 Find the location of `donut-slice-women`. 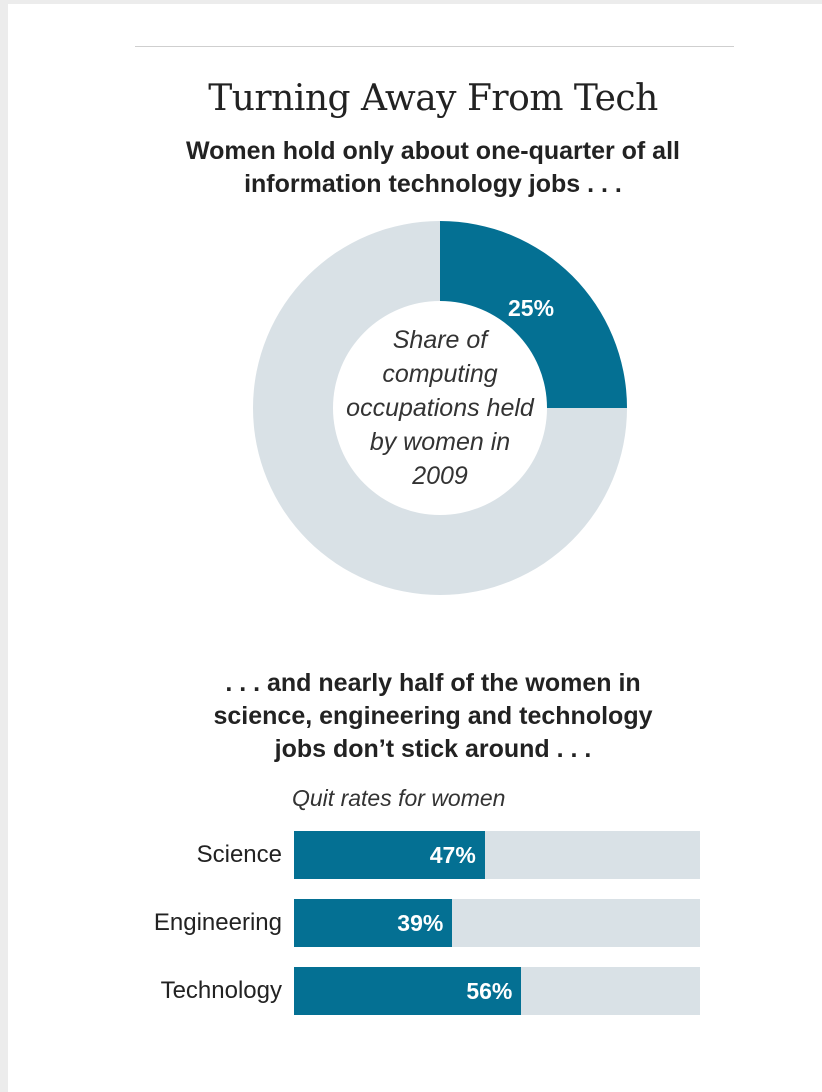

donut-slice-women is located at coordinates (533, 314).